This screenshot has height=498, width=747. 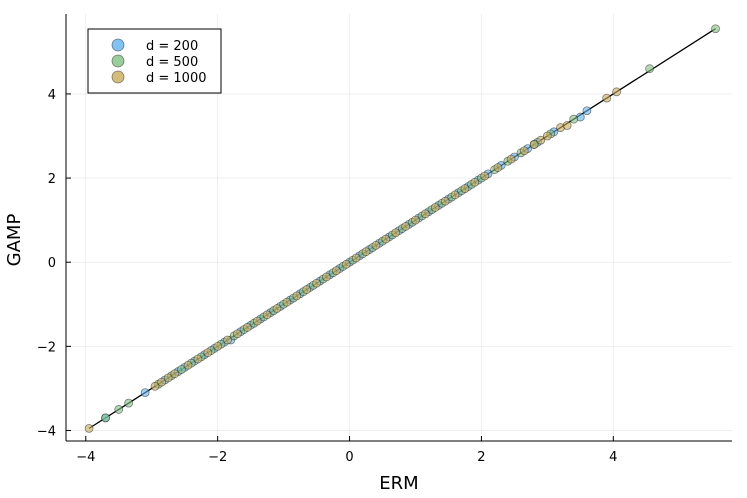 I want to click on y-tick-label: 0, so click(x=52, y=263).